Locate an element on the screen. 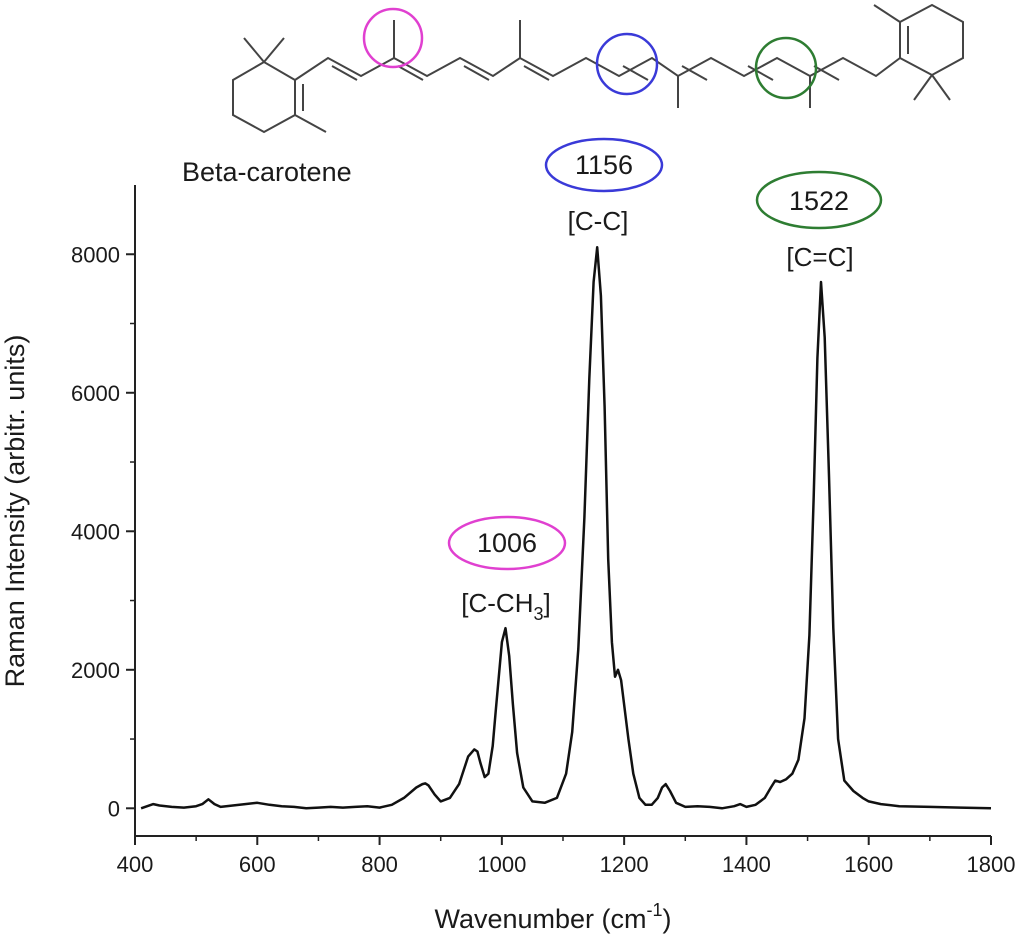 This screenshot has height=944, width=1024. molecule-ring-c-double-c is located at coordinates (786, 68).